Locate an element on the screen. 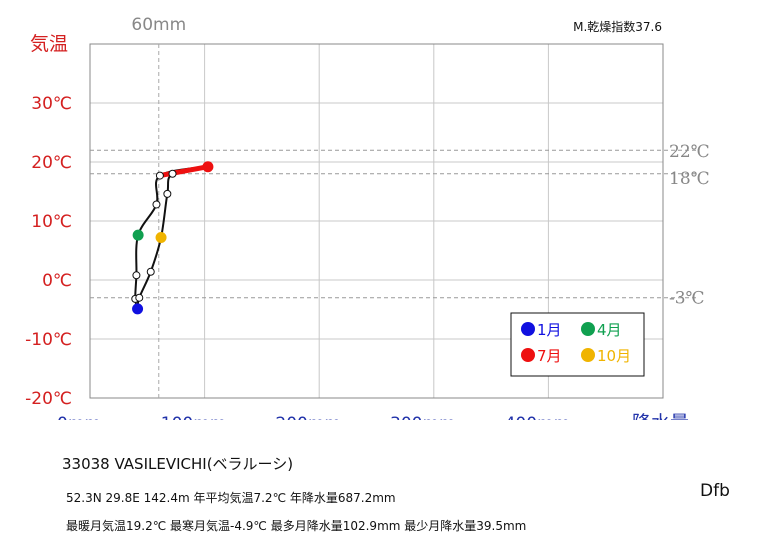 The image size is (763, 545). y-tick-labels: -20℃ -10℃ 0℃ 10℃ 20℃ 30℃ is located at coordinates (48, 251).